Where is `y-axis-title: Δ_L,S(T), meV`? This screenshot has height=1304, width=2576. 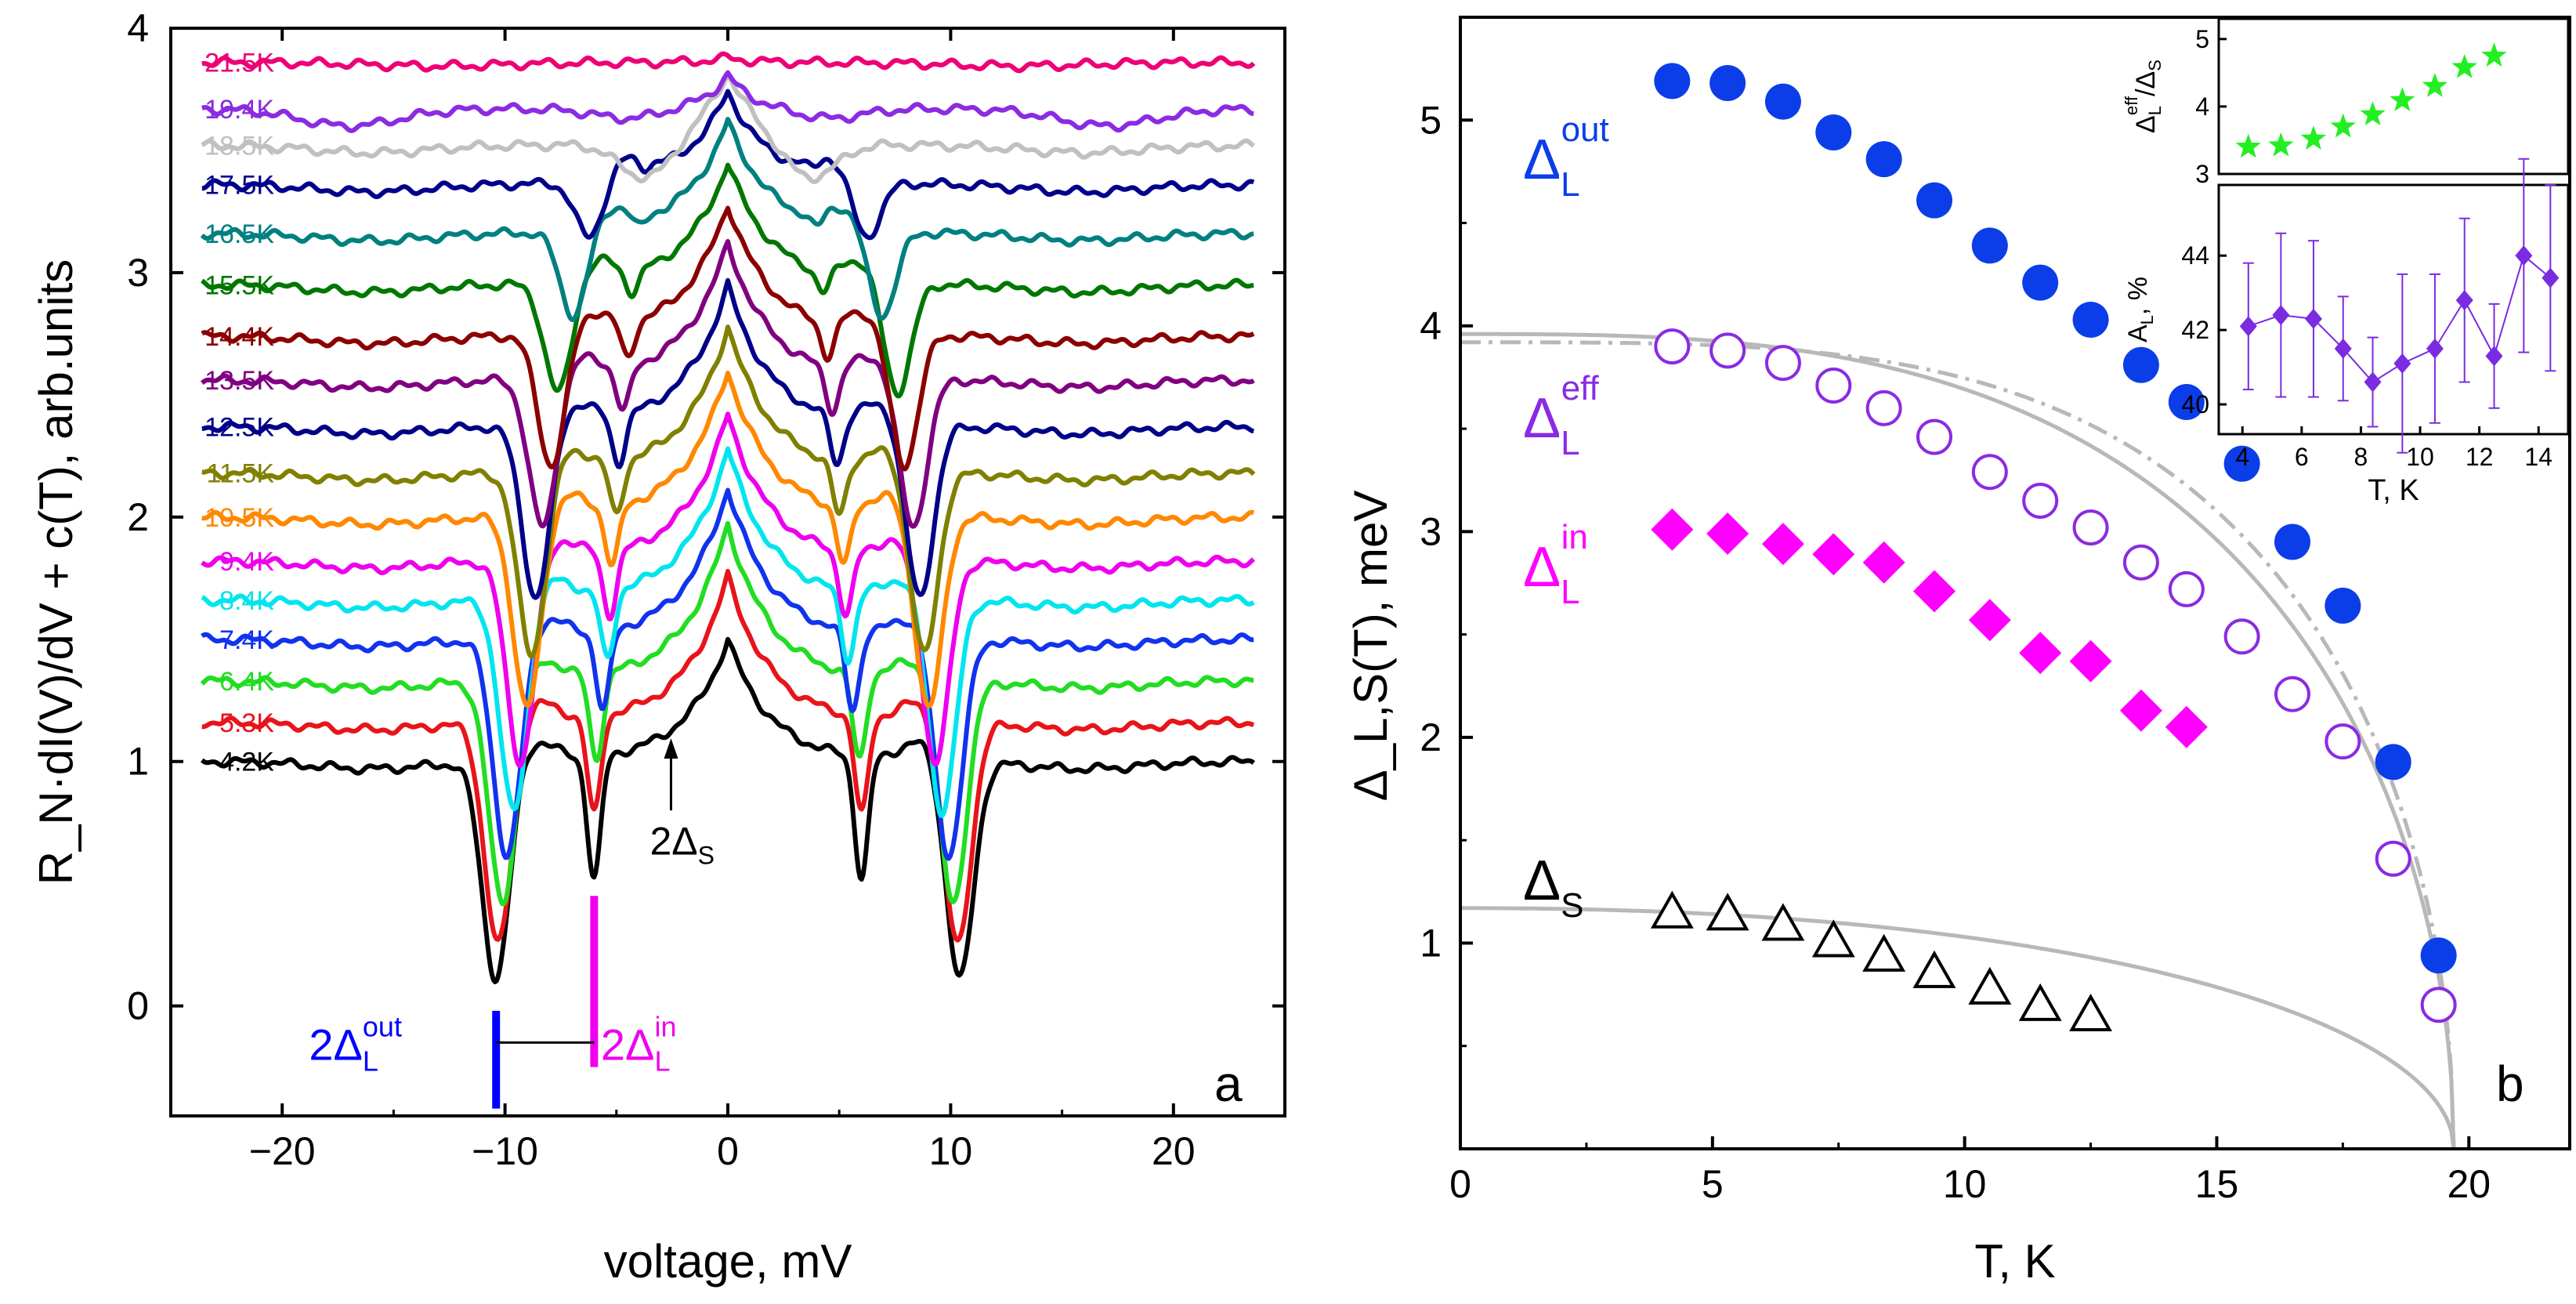
y-axis-title: Δ_L,S(T), meV is located at coordinates (1370, 646).